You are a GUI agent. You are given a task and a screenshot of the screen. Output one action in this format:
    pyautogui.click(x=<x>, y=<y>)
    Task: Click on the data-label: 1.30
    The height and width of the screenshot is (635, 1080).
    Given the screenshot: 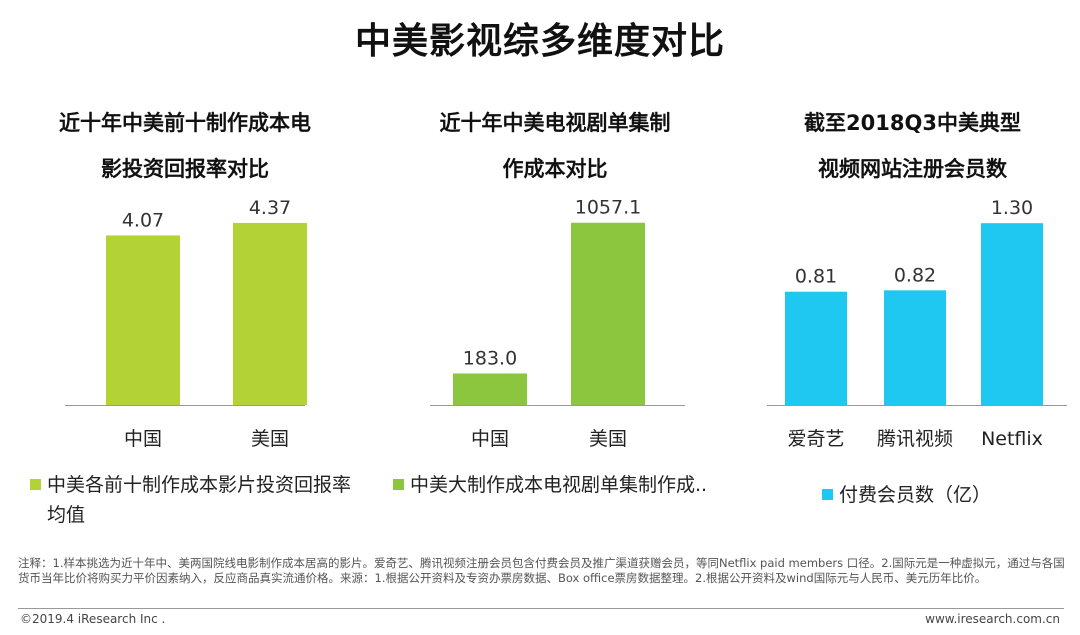 What is the action you would take?
    pyautogui.click(x=1012, y=208)
    